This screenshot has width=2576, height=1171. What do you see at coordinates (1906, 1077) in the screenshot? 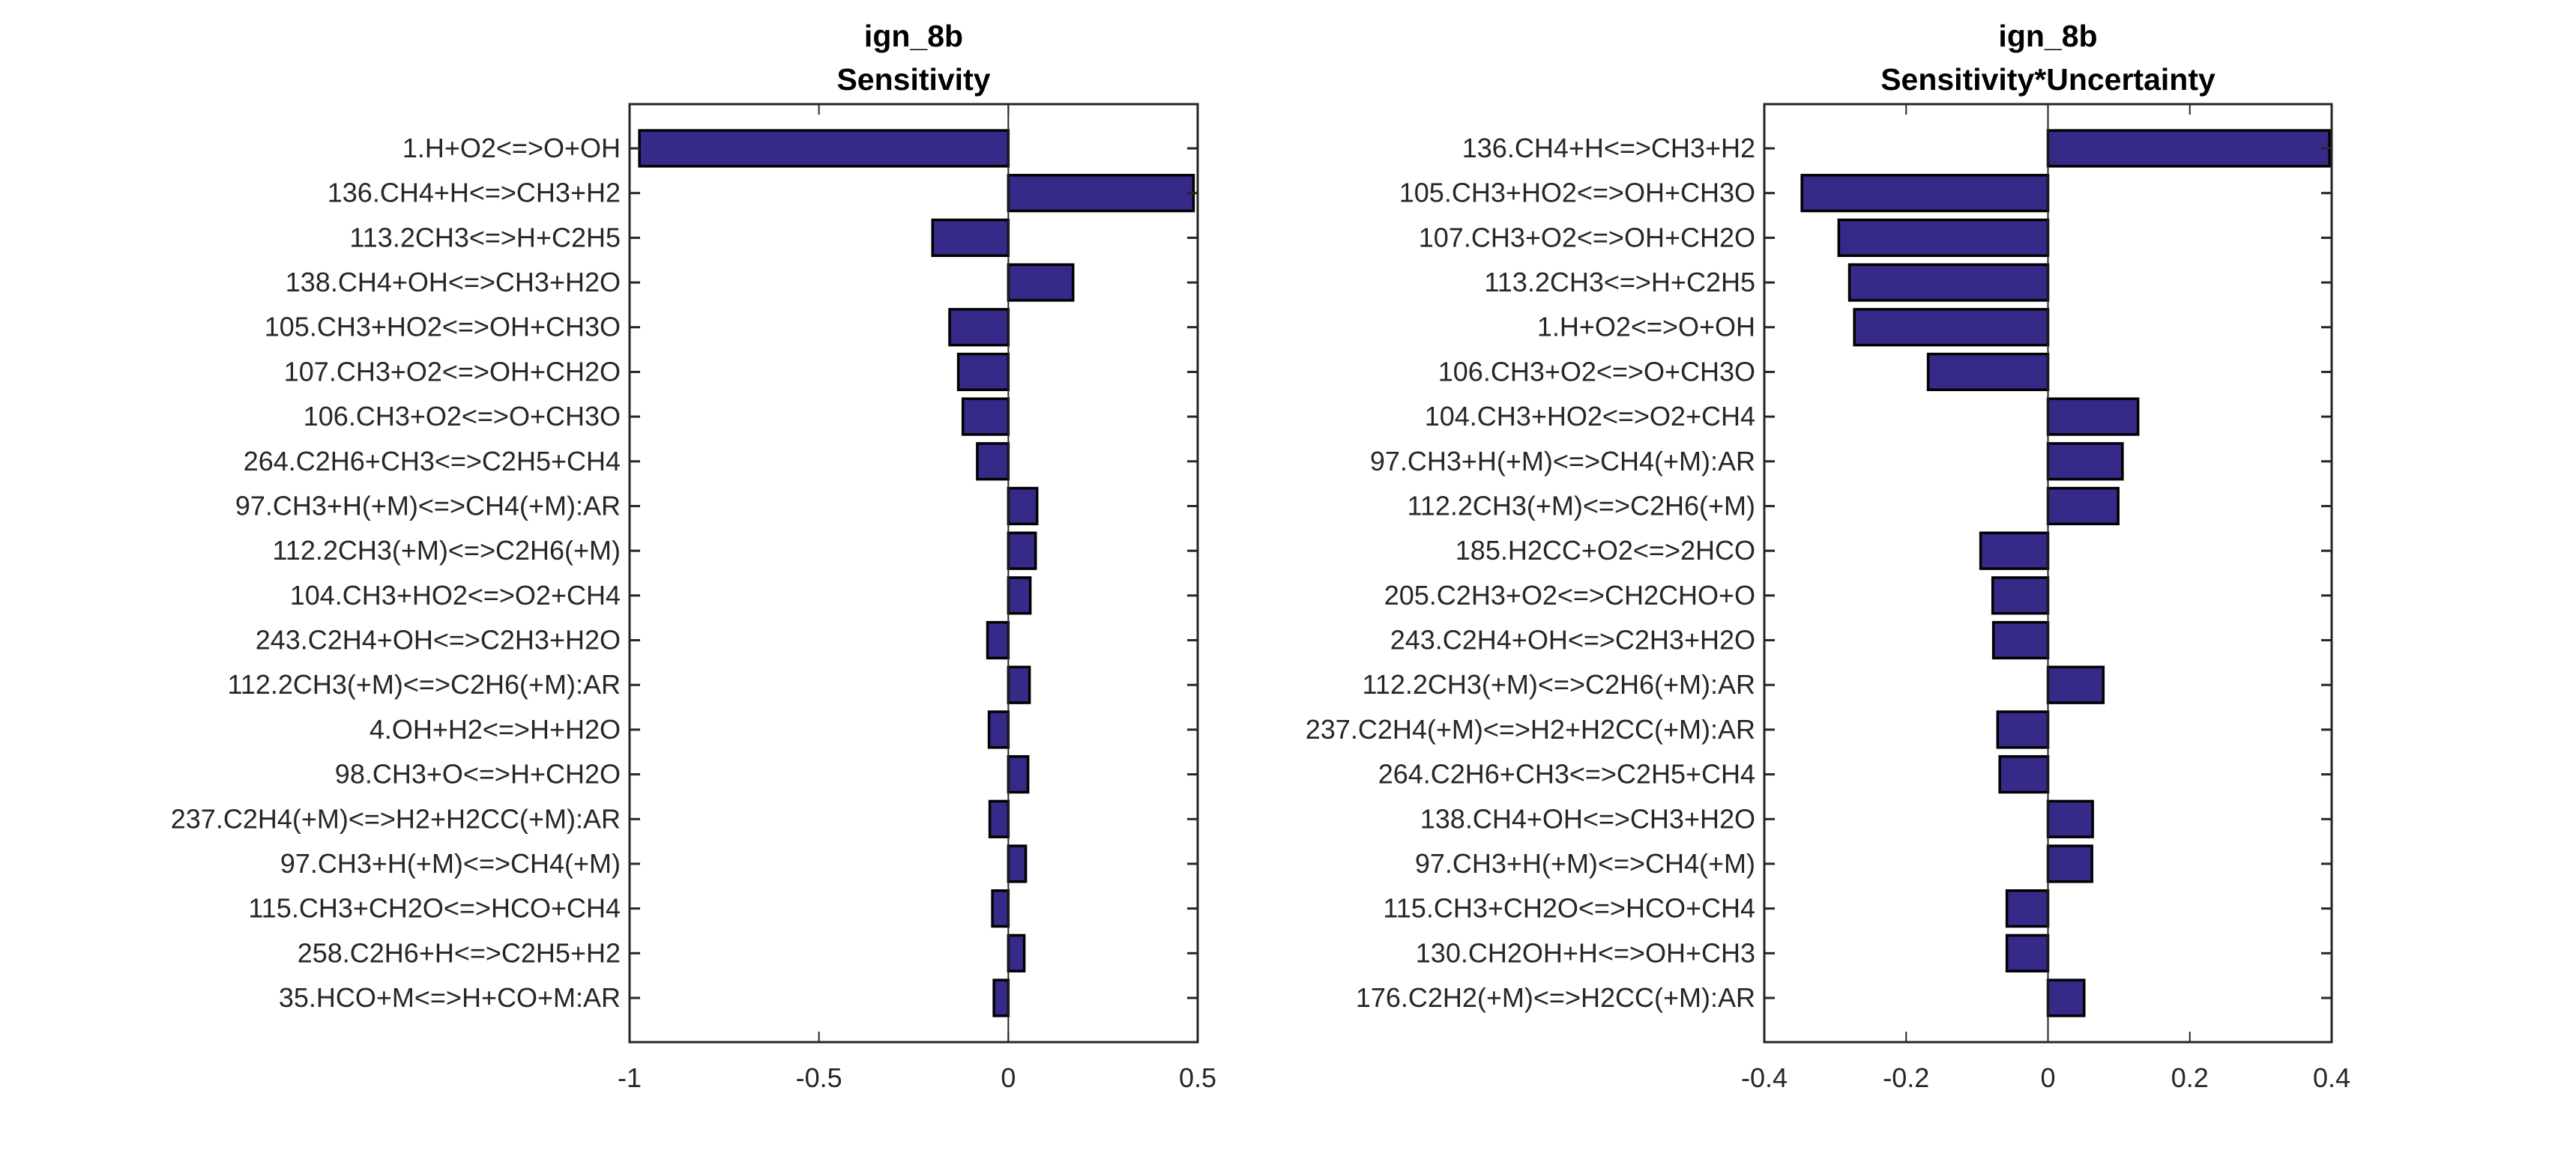
I see `x-tick-label: -0.2` at bounding box center [1906, 1077].